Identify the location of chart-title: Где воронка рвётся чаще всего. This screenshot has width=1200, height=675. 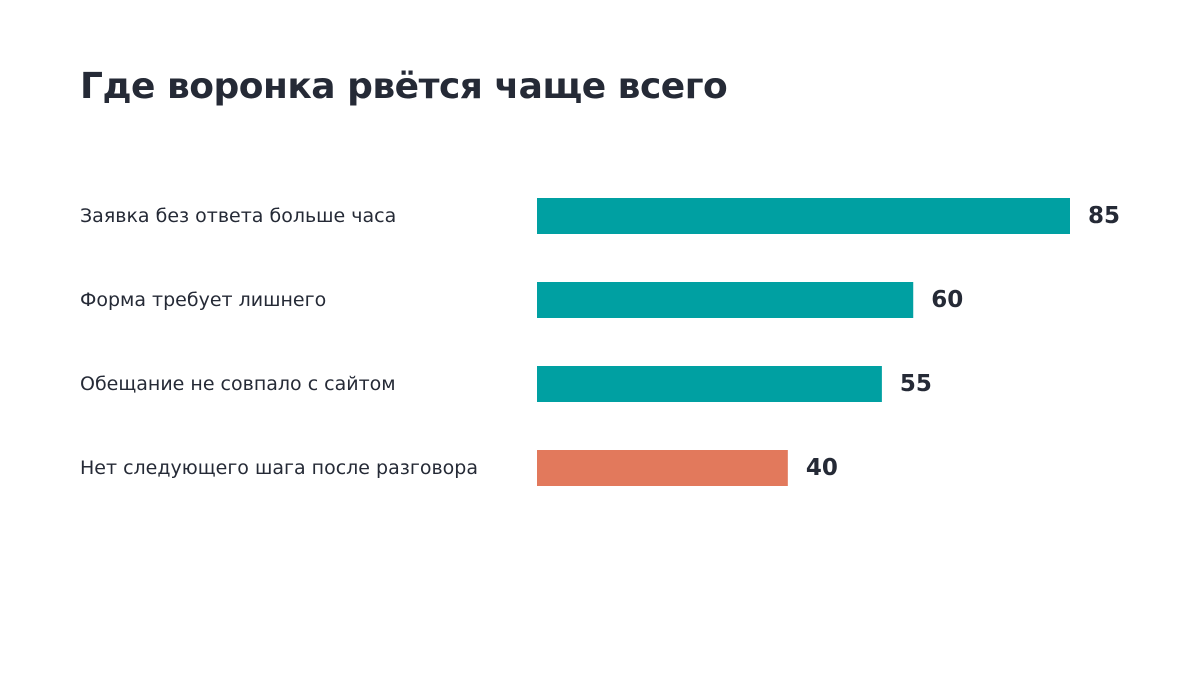
(404, 86).